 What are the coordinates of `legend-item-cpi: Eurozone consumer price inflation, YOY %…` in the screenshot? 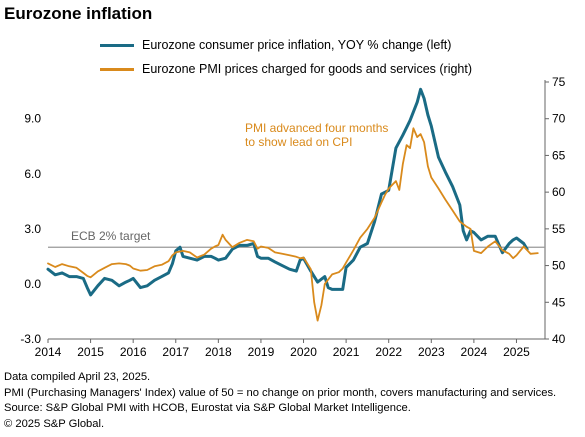 It's located at (286, 45).